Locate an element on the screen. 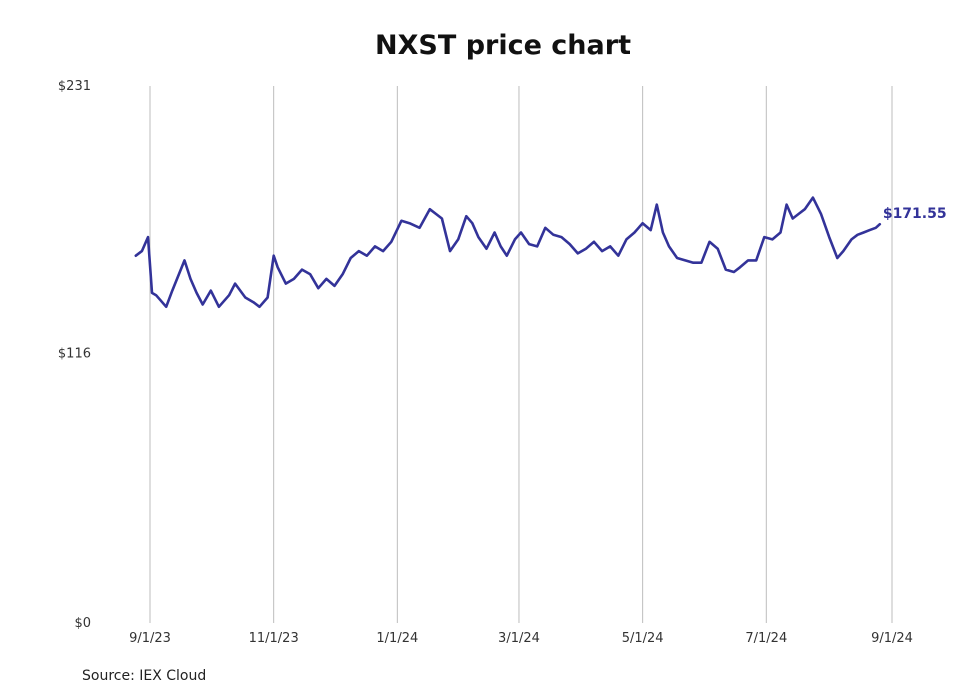 This screenshot has width=980, height=699. source-note: Source: IEX Cloud is located at coordinates (144, 676).